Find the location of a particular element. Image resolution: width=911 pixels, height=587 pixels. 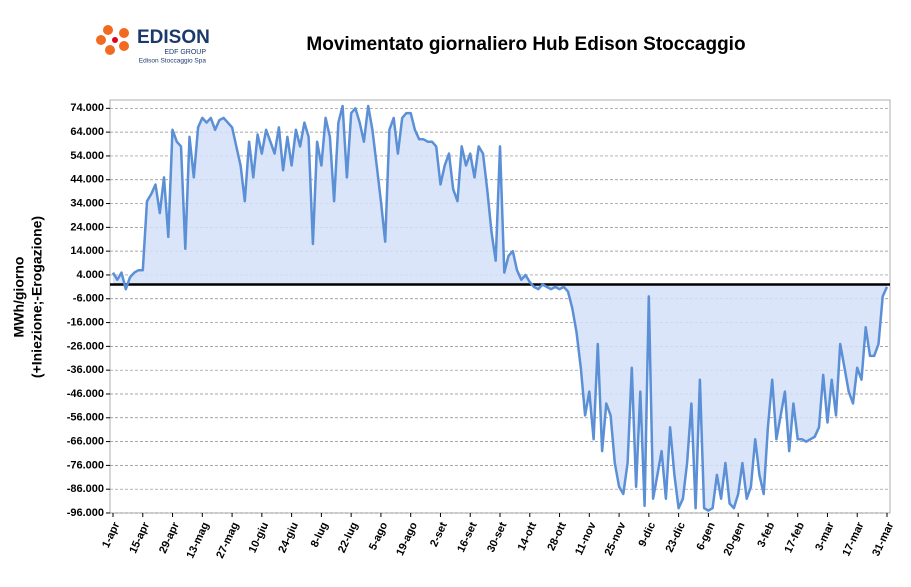

x-tick-label: 2-set is located at coordinates (439, 534).